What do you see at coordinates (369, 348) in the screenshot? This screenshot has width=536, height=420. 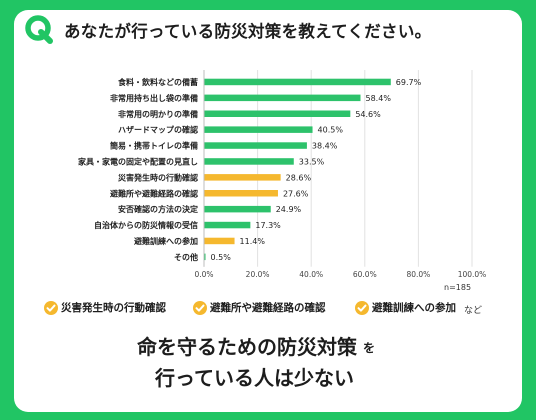 I see `headline-particle: を` at bounding box center [369, 348].